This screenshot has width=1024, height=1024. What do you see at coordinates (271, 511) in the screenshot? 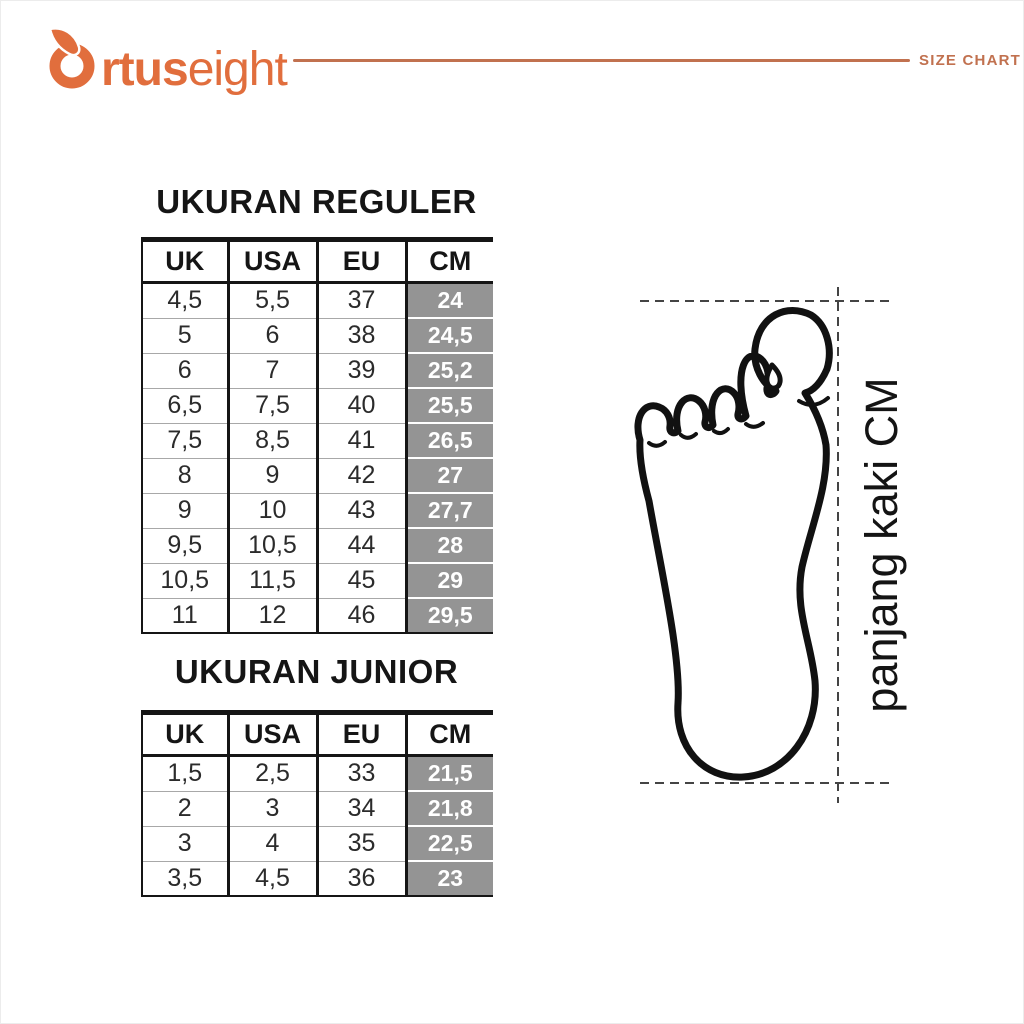
I see `cell-size-value: 10` at bounding box center [271, 511].